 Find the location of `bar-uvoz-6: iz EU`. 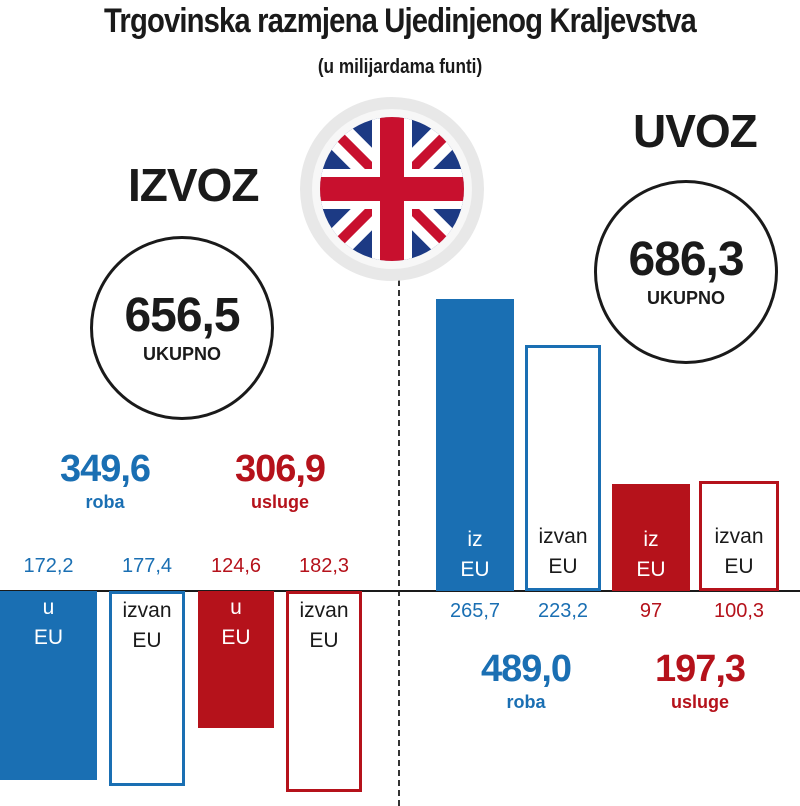

bar-uvoz-6: iz EU is located at coordinates (651, 537).